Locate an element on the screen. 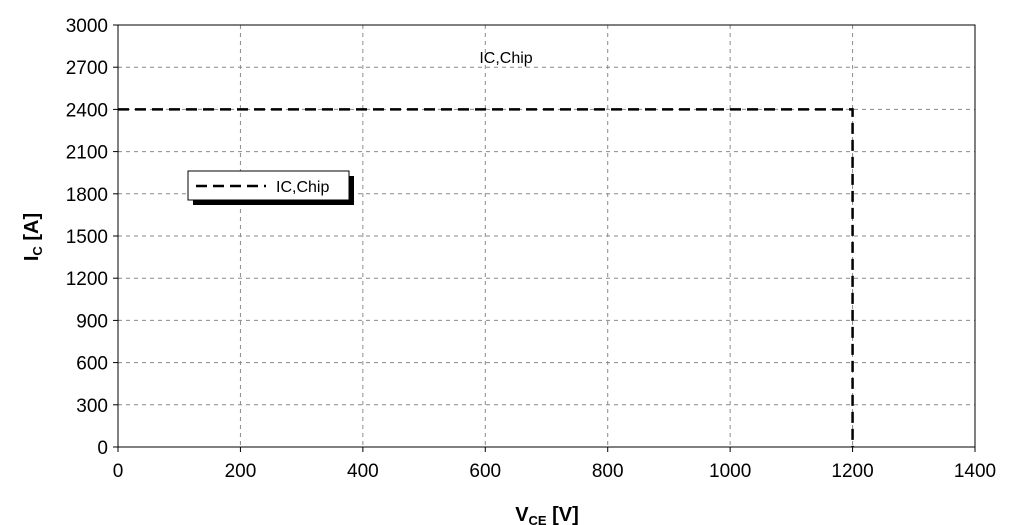 The height and width of the screenshot is (525, 1009). y-tick-label: 300 is located at coordinates (92, 406).